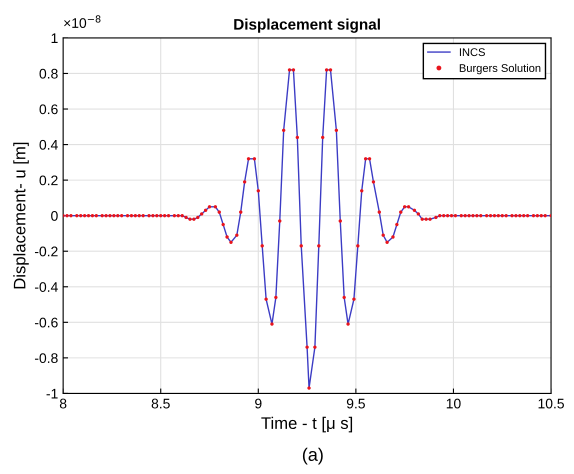 Image resolution: width=574 pixels, height=474 pixels. I want to click on y-tick-label: -0.8, so click(46, 358).